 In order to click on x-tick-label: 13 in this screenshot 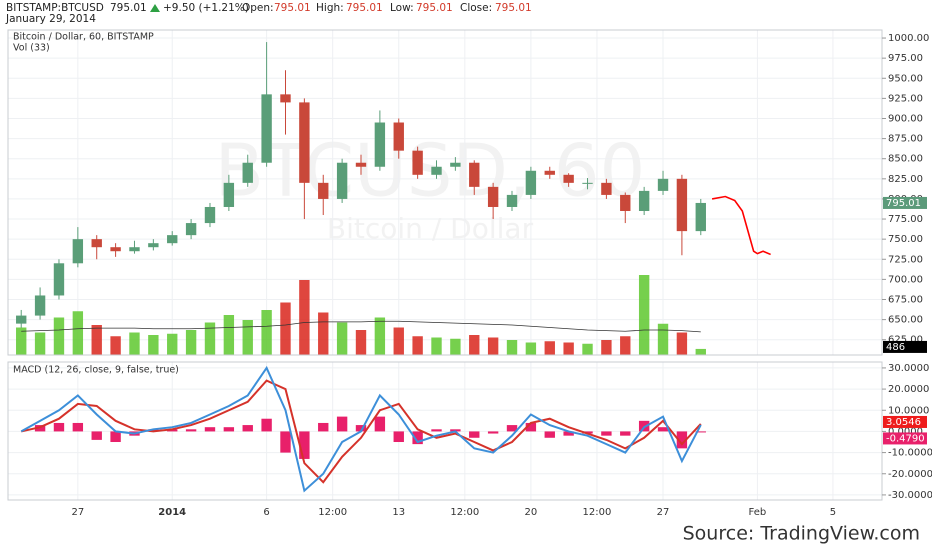, I will do `click(398, 512)`.